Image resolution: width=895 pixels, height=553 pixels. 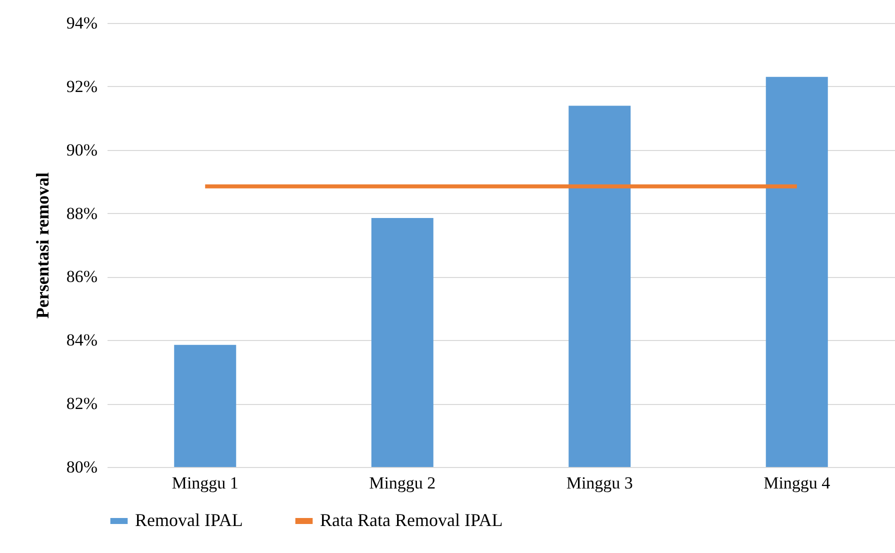 What do you see at coordinates (411, 520) in the screenshot?
I see `legend-label: Rata Rata Removal IPAL` at bounding box center [411, 520].